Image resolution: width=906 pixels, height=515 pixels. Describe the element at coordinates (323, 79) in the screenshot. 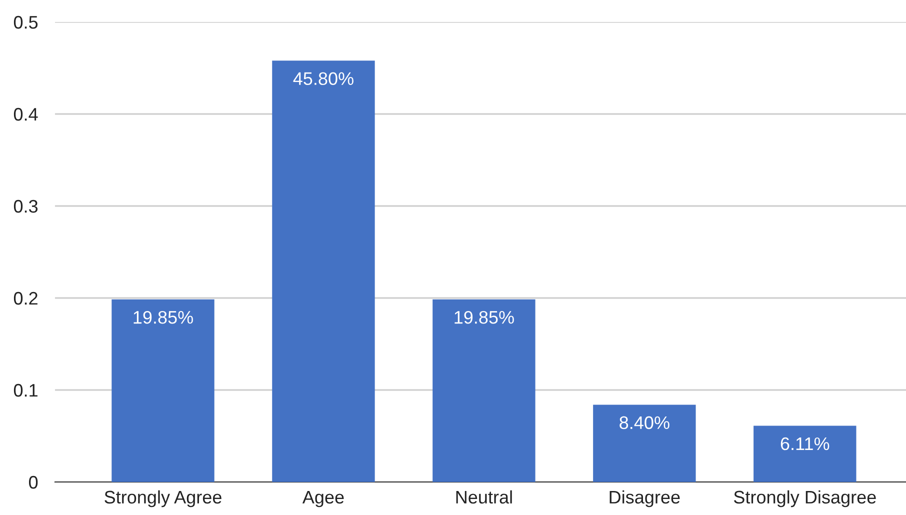

I see `data-label: 45.80%` at that location.